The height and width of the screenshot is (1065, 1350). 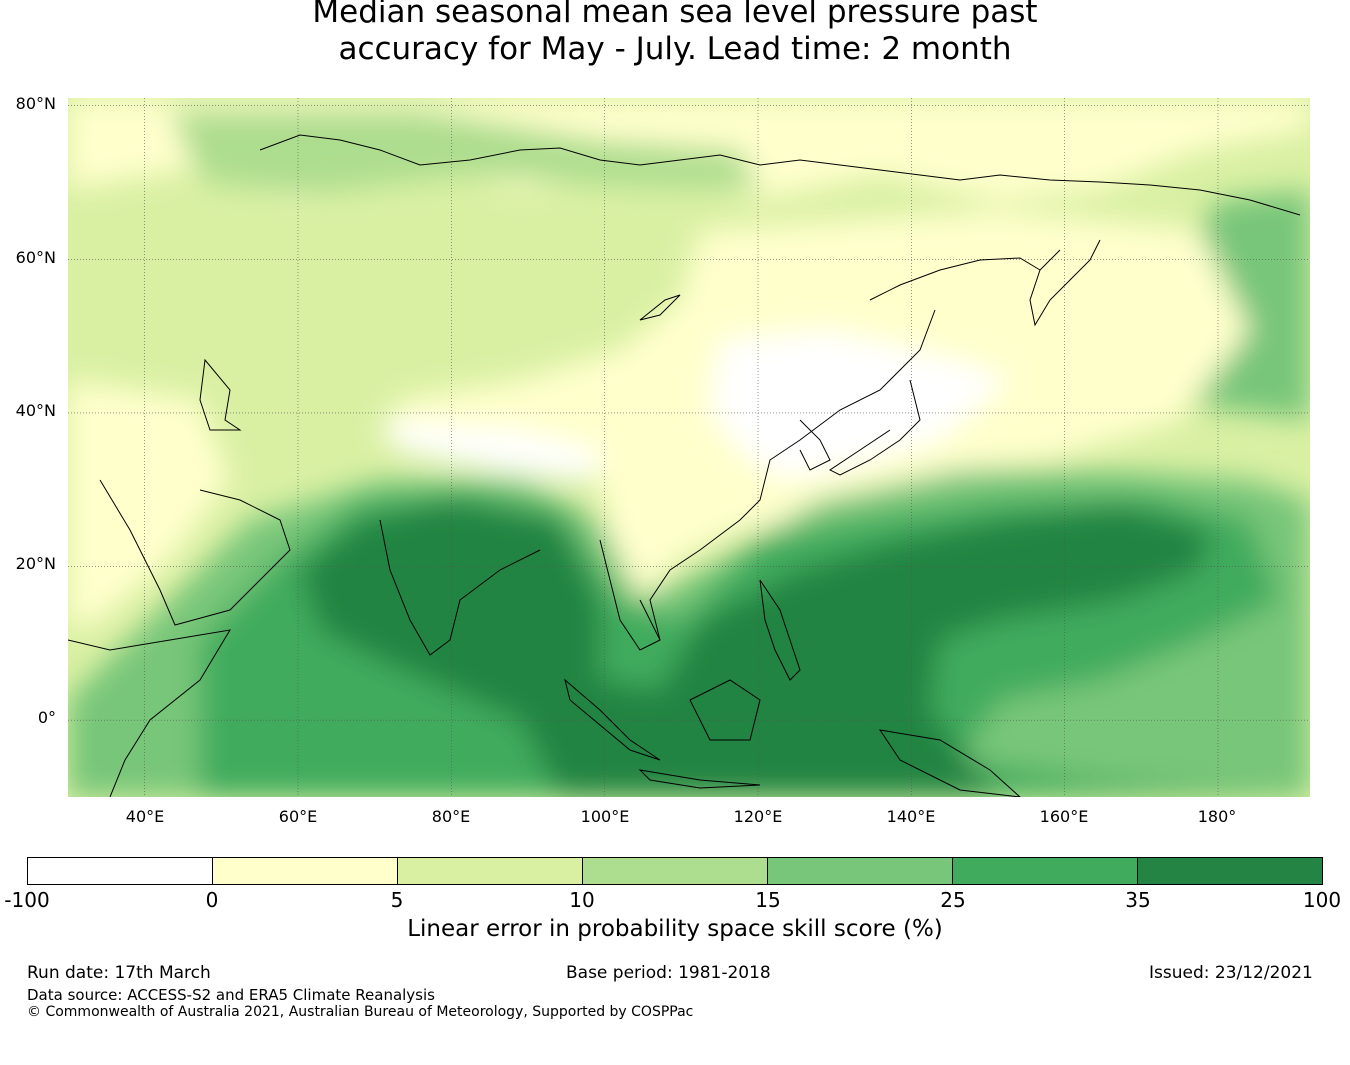 I want to click on colorbar-tick-4: 15, so click(x=768, y=900).